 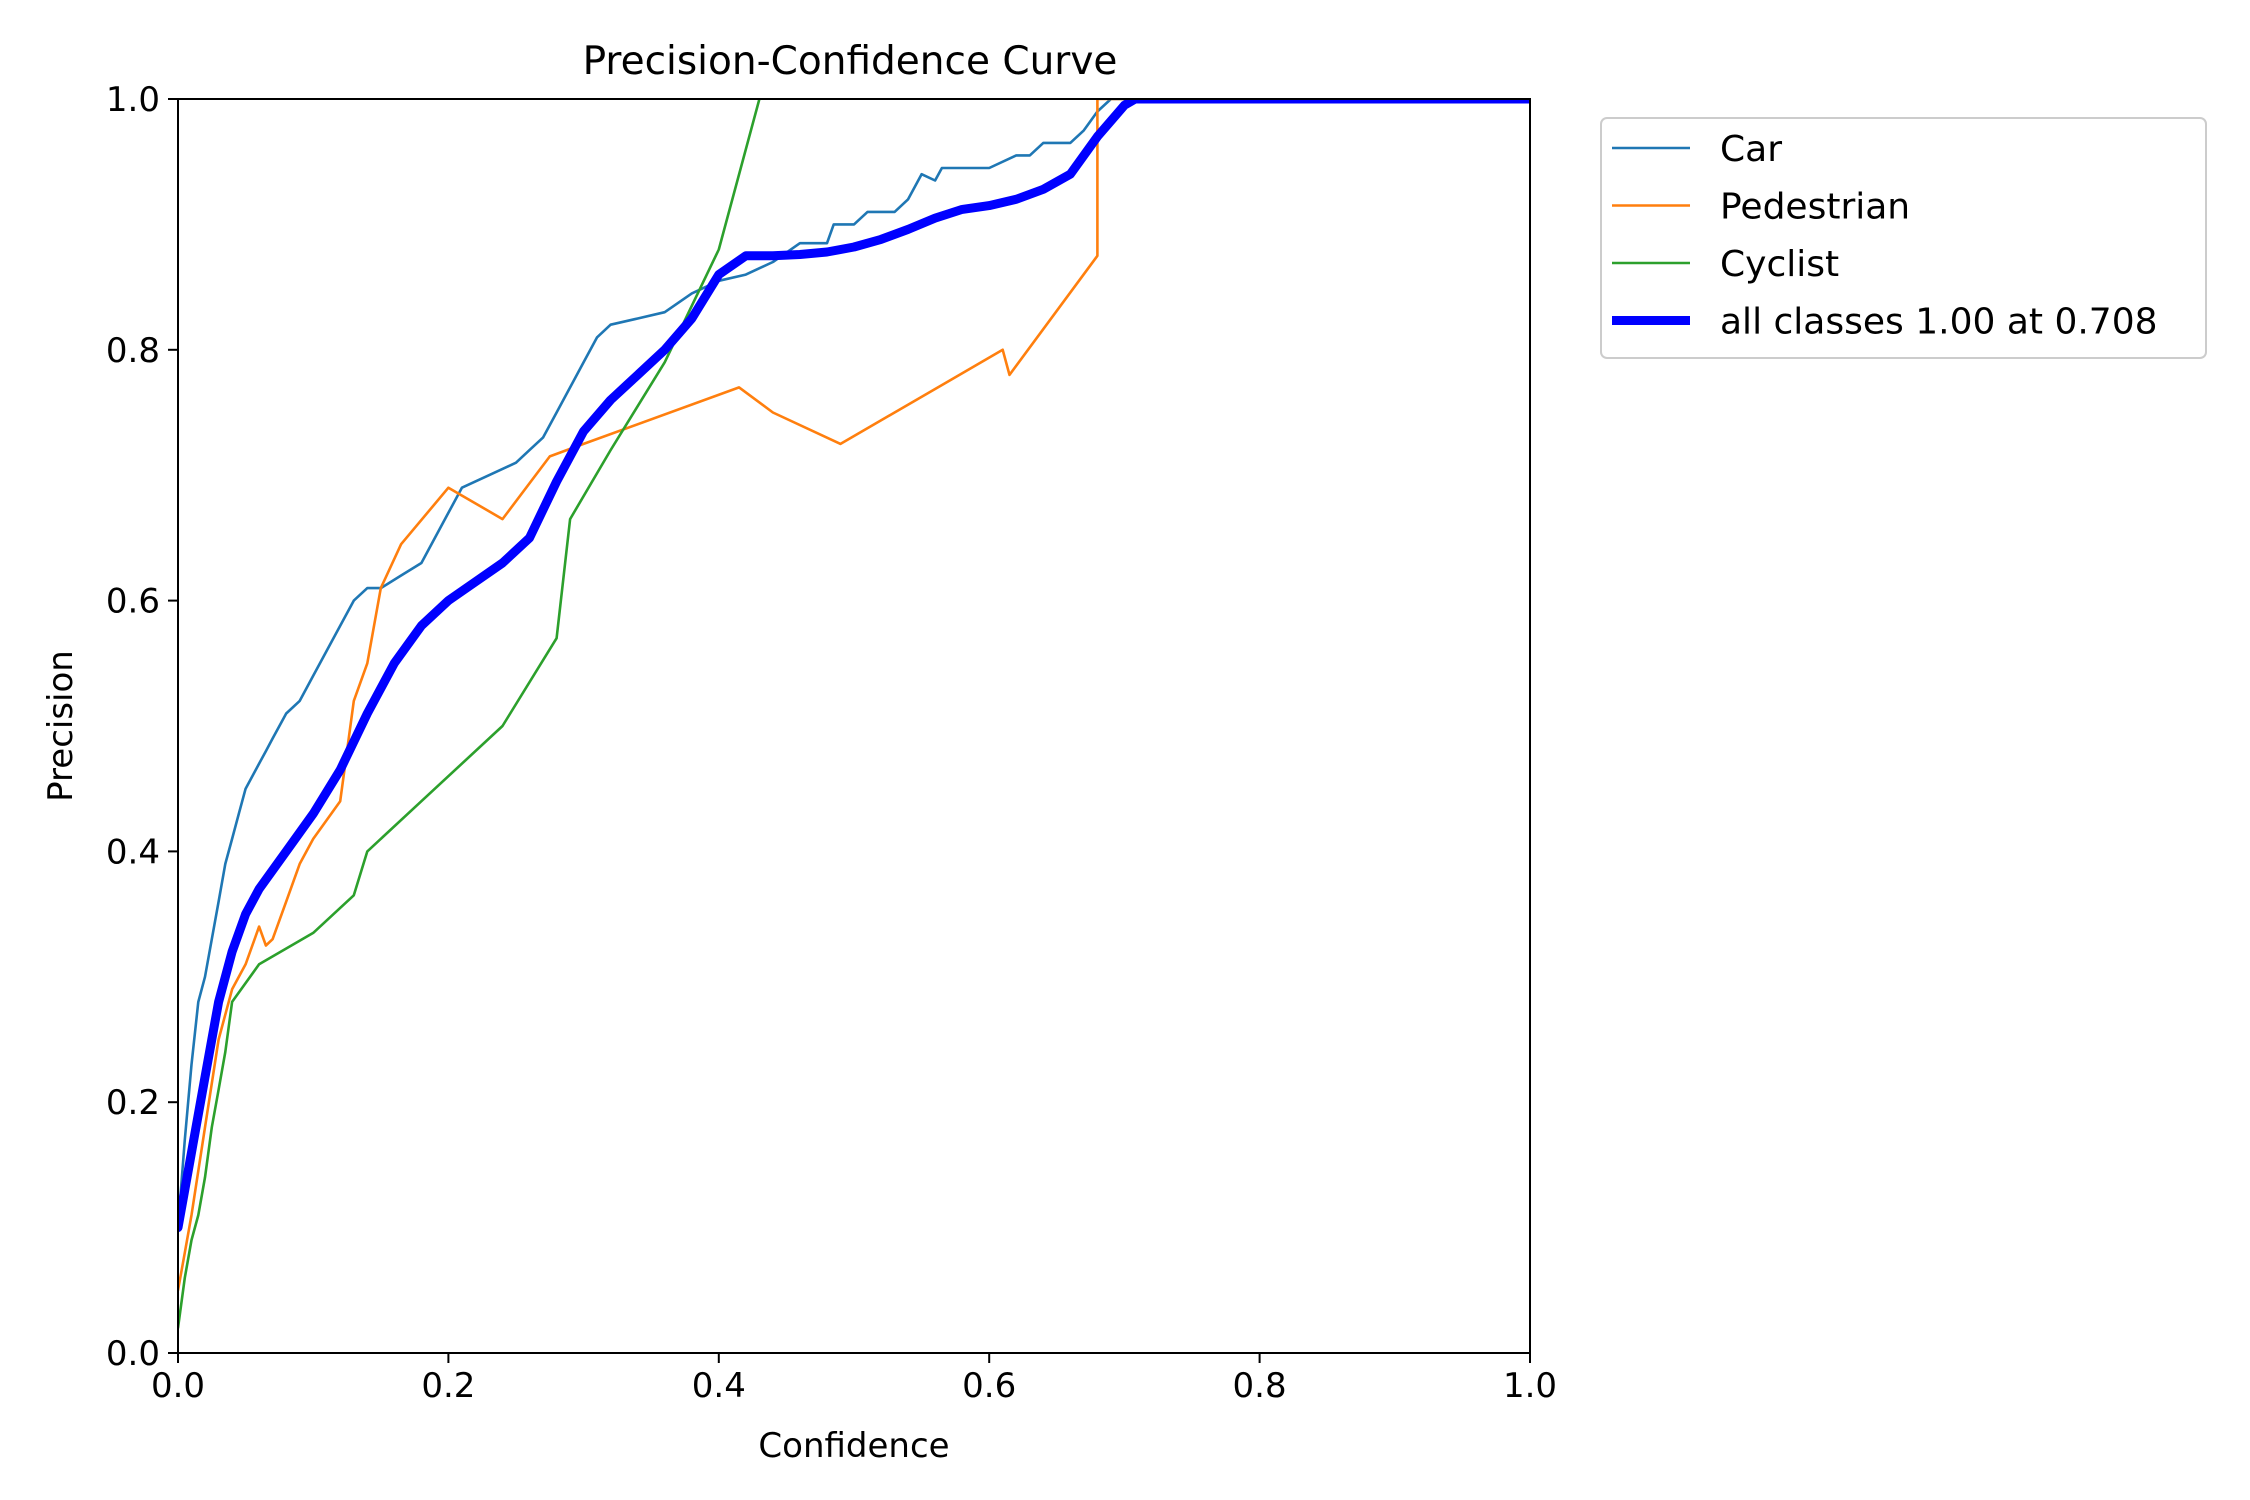 What do you see at coordinates (133, 602) in the screenshot?
I see `y-tick-label: 0.6` at bounding box center [133, 602].